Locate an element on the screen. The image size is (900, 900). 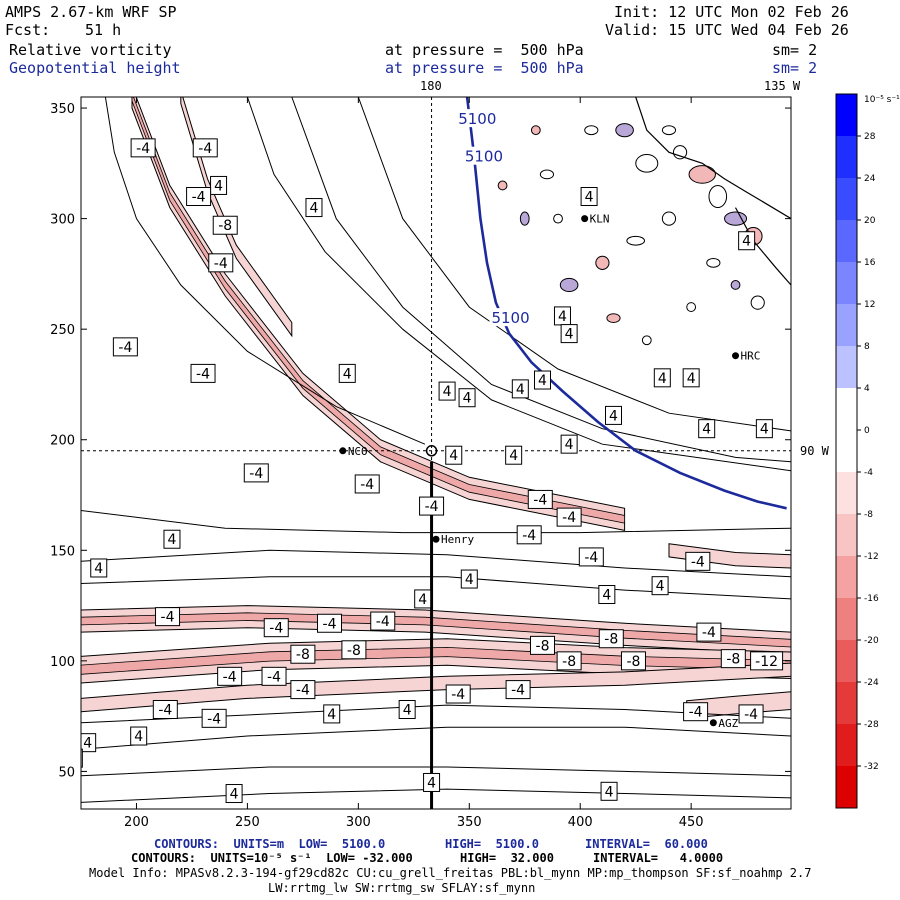
footer-vort-contours: CONTOURS: UNITS=10⁻⁵ s⁻¹ LOW= -32.000 is located at coordinates (272, 858).